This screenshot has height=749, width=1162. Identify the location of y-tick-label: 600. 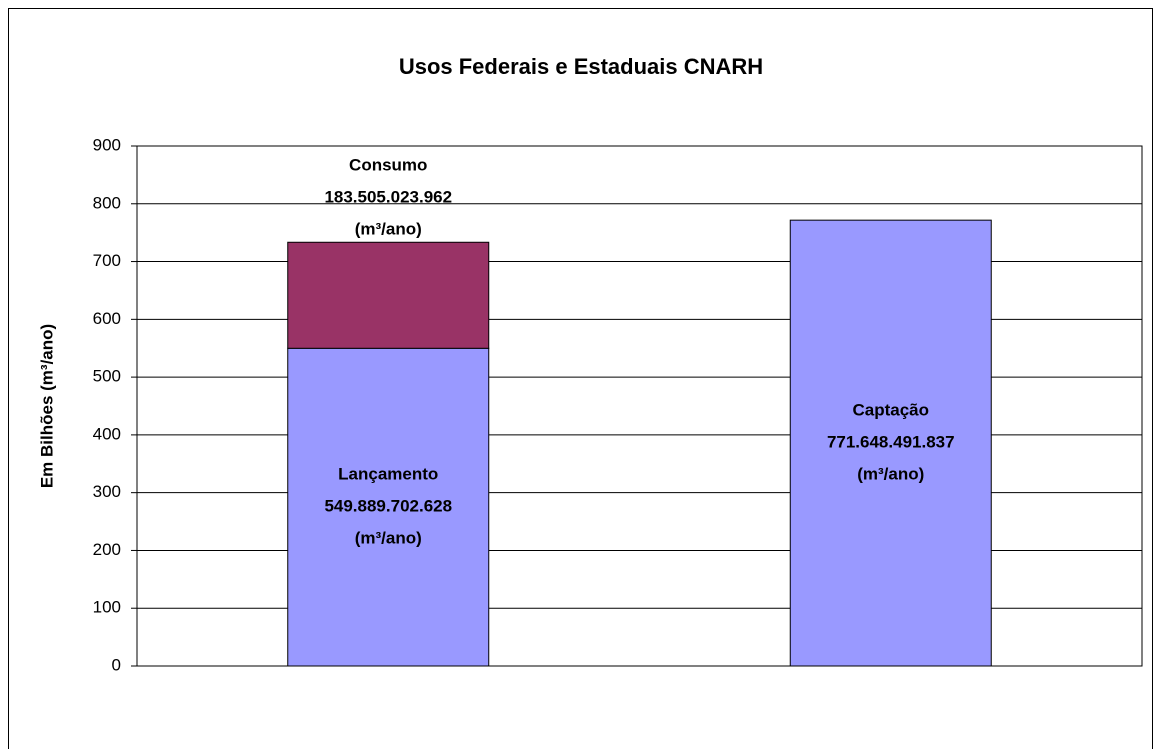
(107, 318).